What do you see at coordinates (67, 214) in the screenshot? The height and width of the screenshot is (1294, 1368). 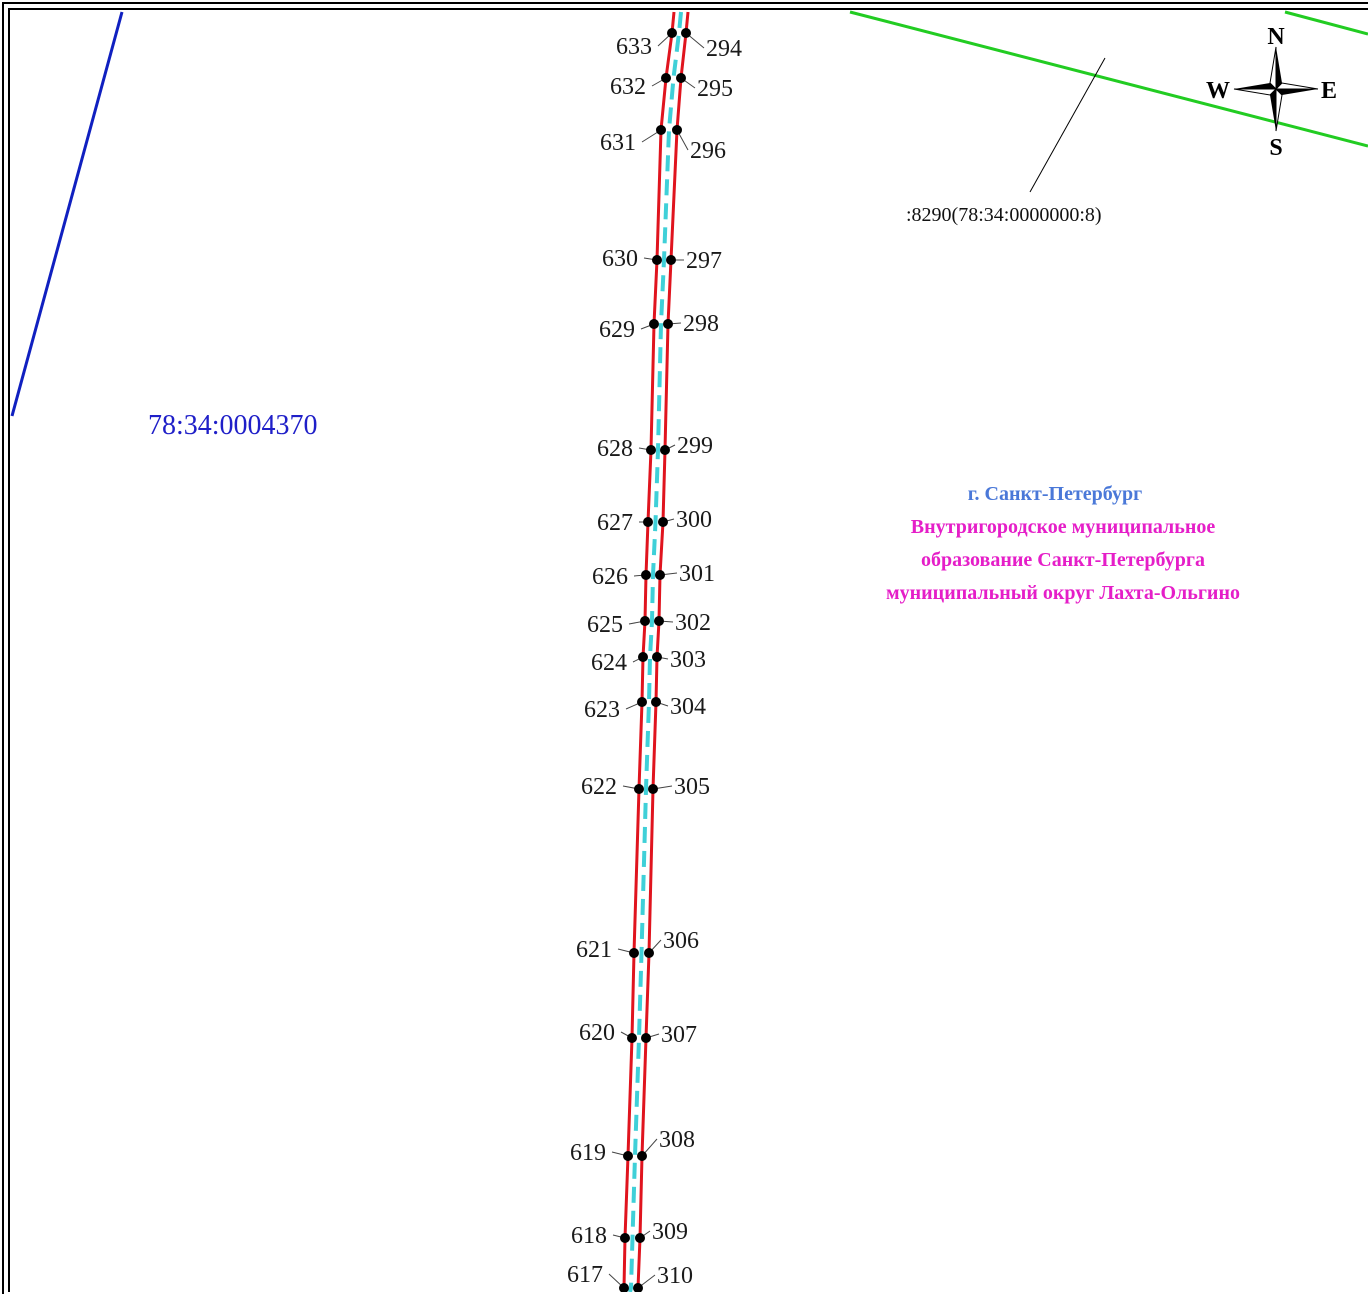 I see `blue-boundary-line` at bounding box center [67, 214].